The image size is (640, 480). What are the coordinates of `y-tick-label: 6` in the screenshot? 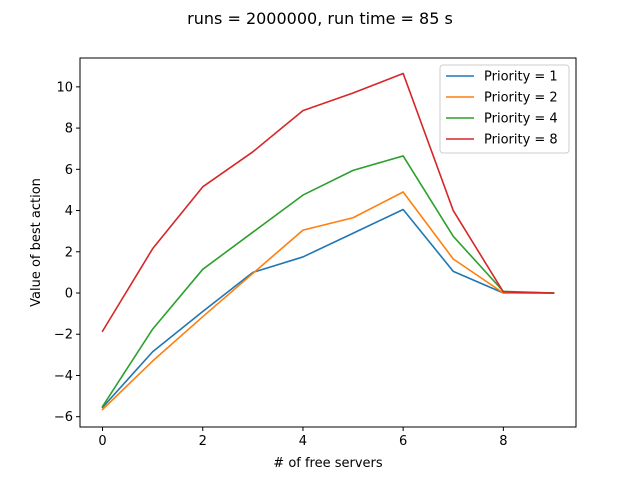 It's located at (69, 170).